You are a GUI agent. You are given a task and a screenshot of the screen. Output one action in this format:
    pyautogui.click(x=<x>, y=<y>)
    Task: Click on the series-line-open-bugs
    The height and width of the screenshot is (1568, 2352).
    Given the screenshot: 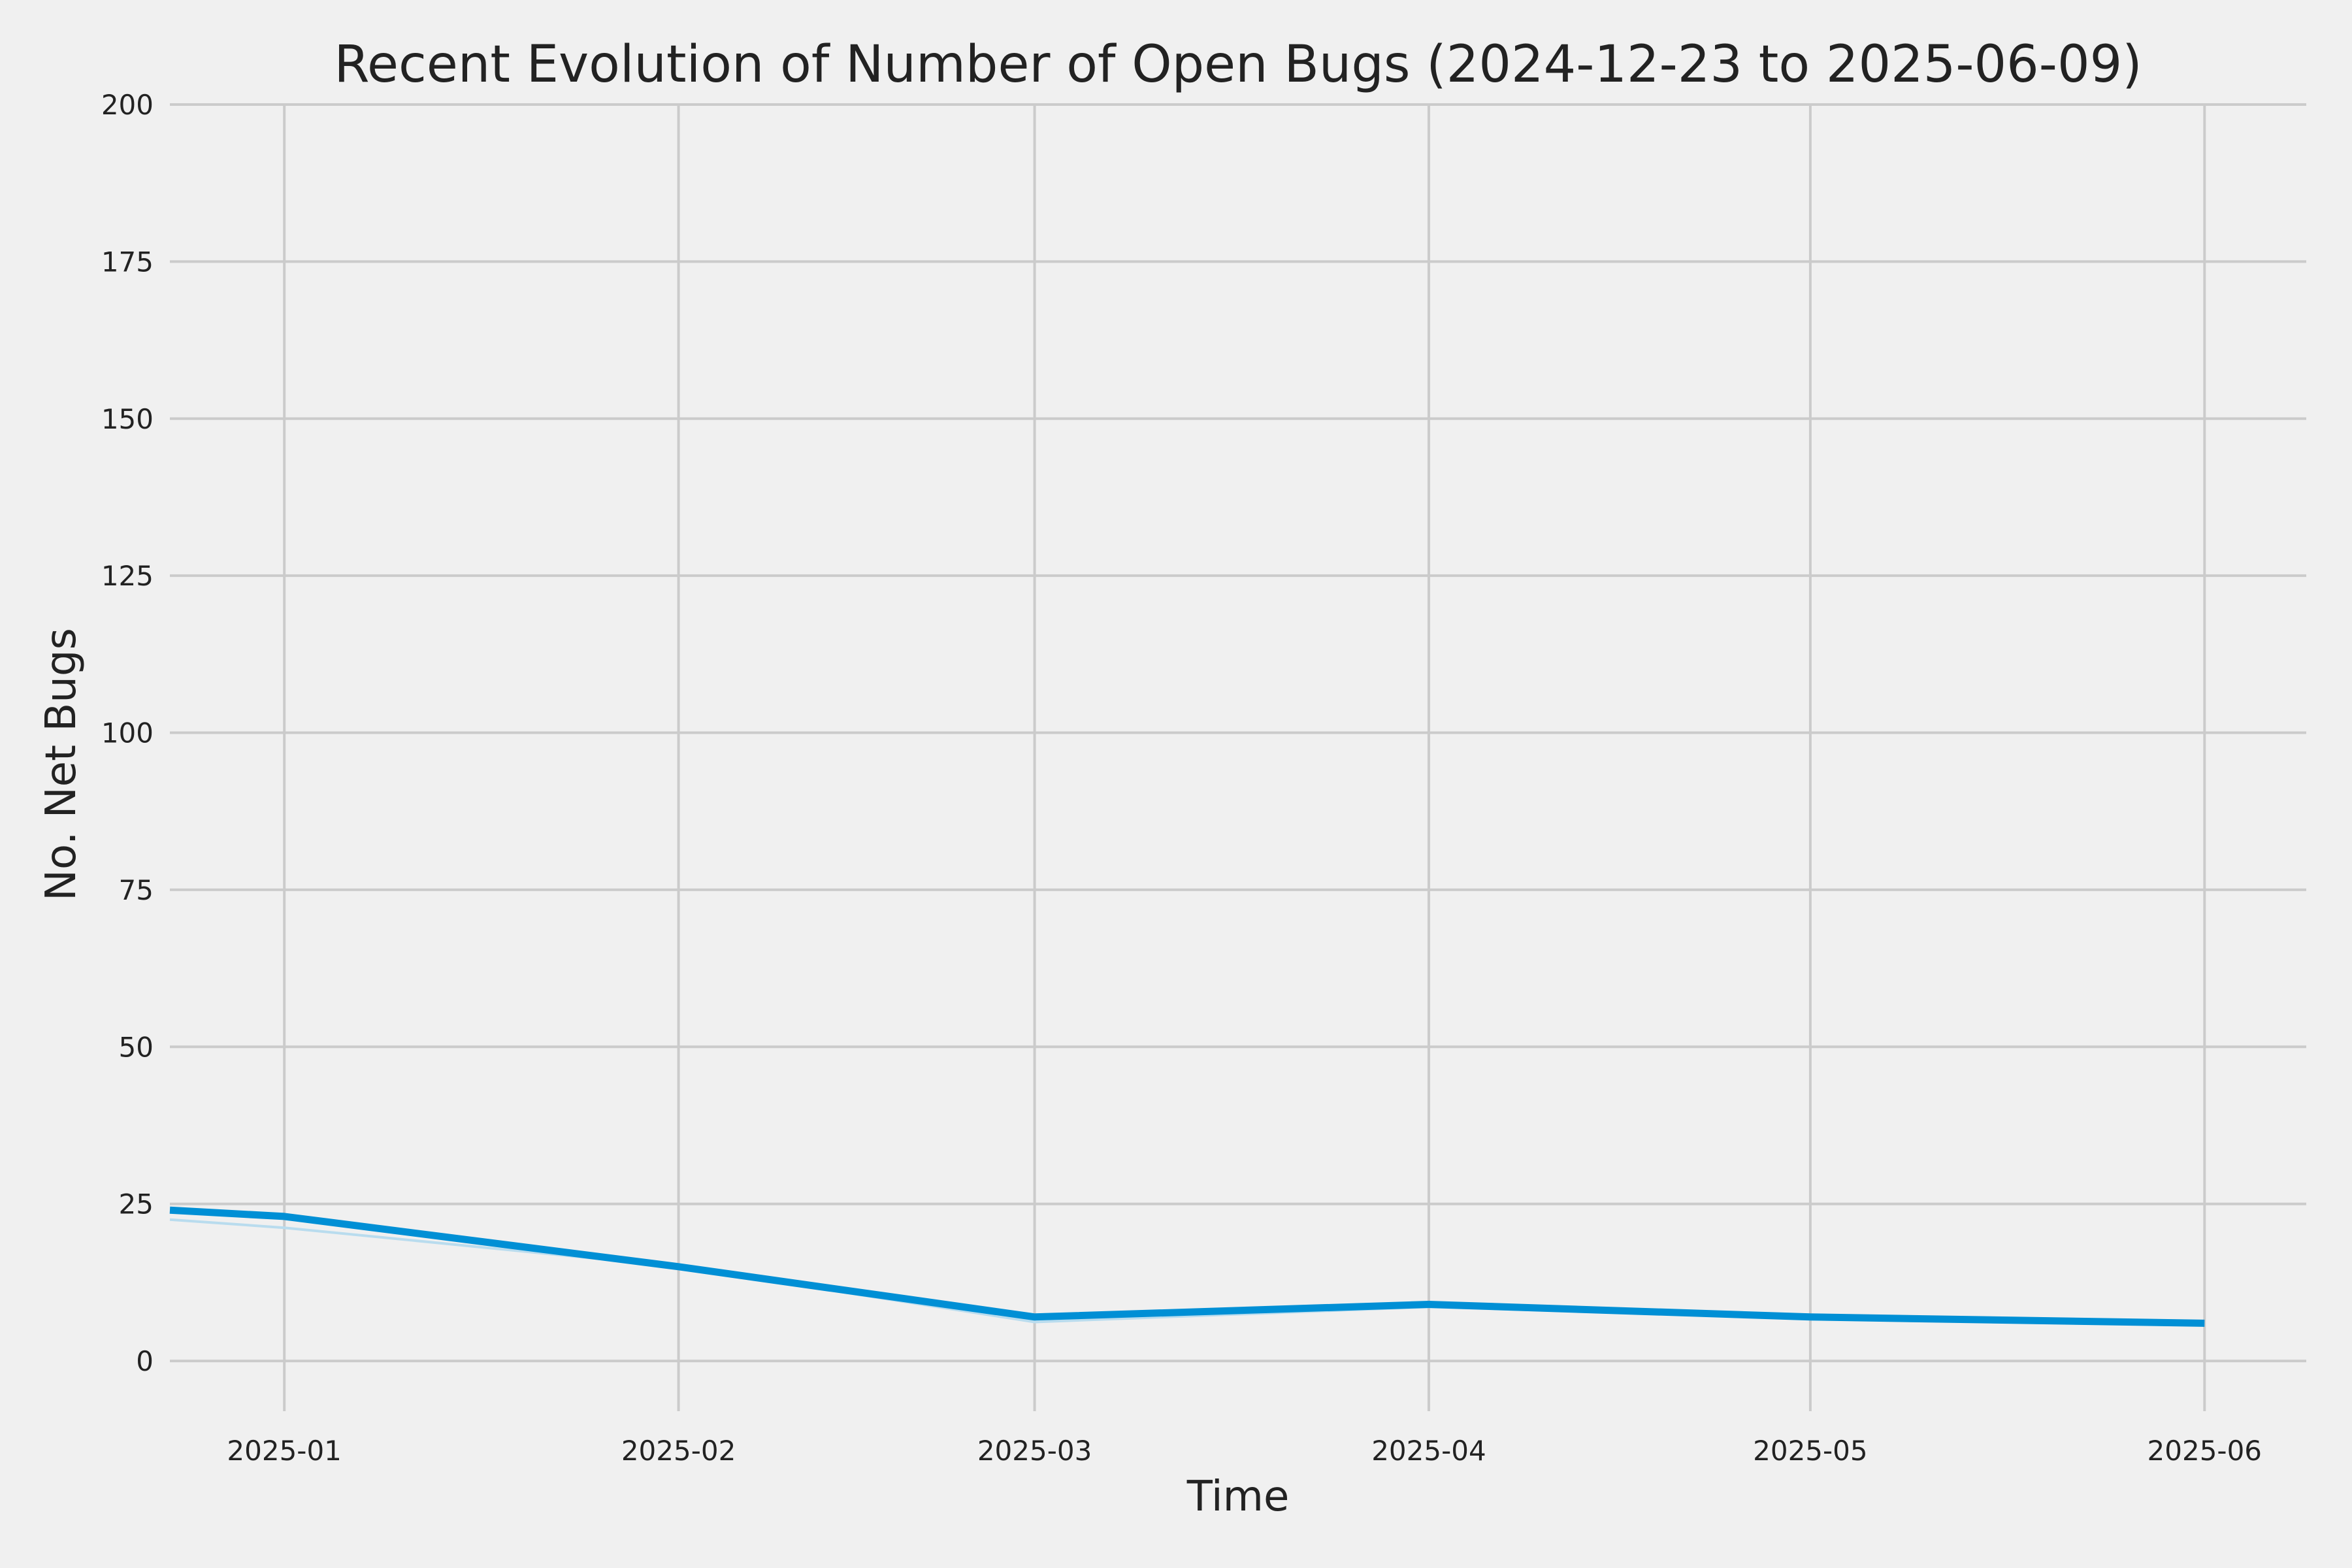 What is the action you would take?
    pyautogui.click(x=1187, y=1266)
    